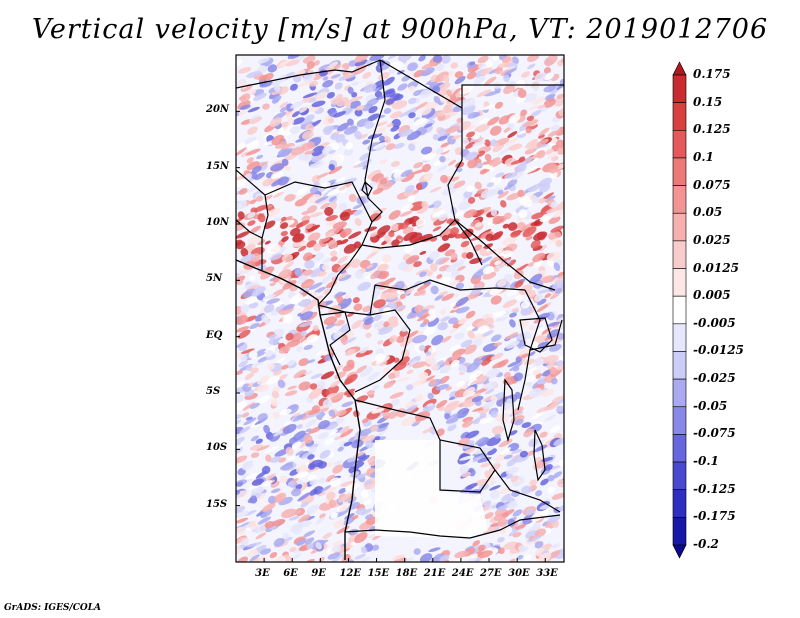 This screenshot has width=800, height=618. Describe the element at coordinates (462, 573) in the screenshot. I see `x-tick-label: 24E` at that location.